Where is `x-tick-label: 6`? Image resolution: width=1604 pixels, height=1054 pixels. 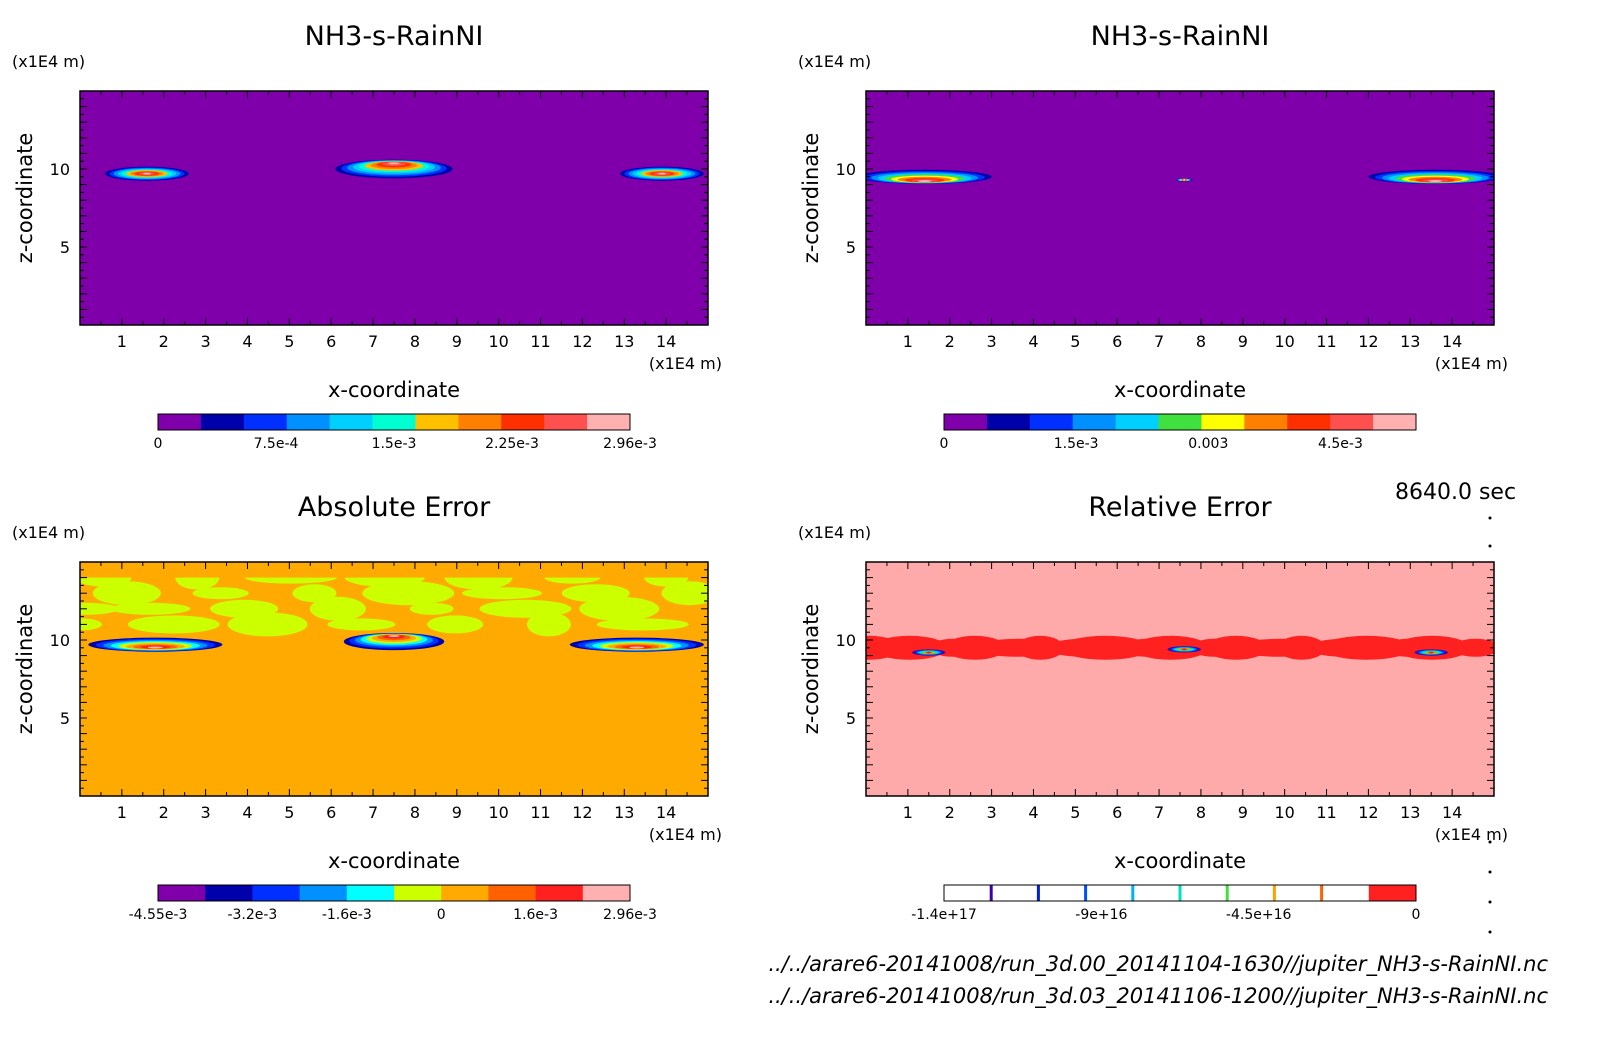
x-tick-label: 6 is located at coordinates (331, 812).